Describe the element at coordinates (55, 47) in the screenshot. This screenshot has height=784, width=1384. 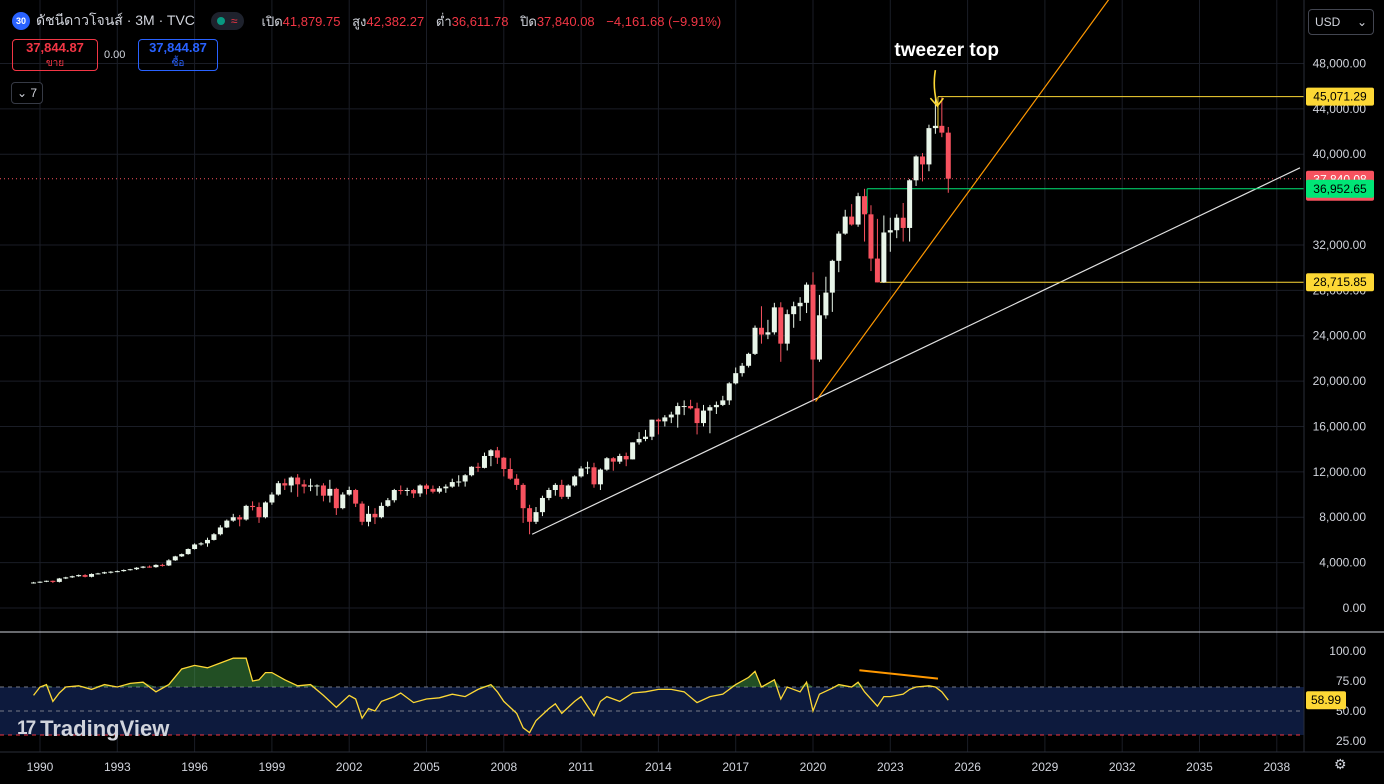
I see `sell-price: 37,844.87` at that location.